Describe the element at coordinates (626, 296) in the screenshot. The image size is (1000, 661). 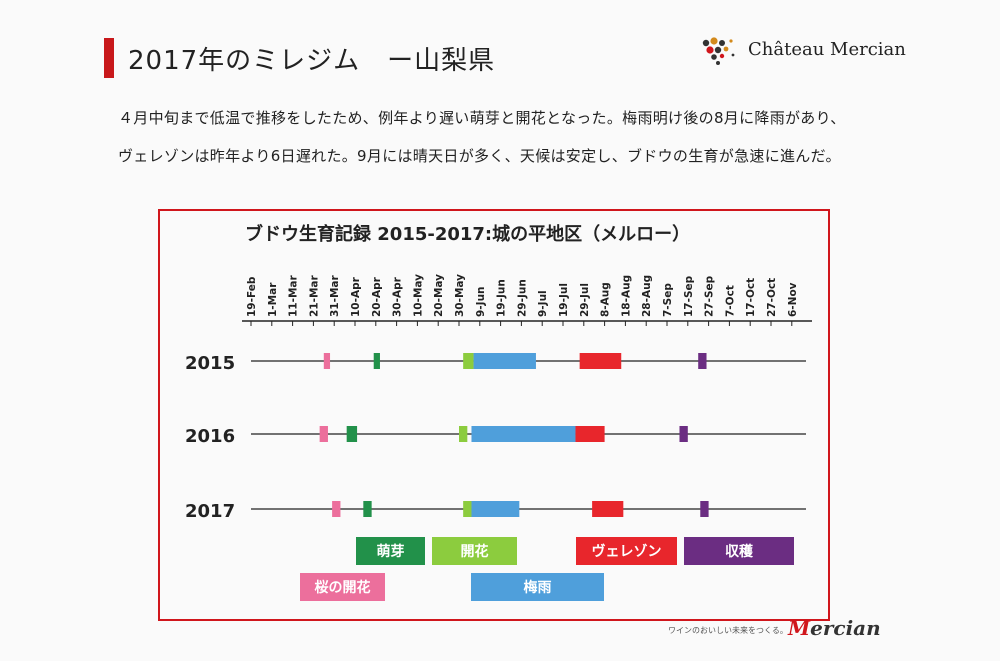
I see `x-tick-label: 18-Aug` at that location.